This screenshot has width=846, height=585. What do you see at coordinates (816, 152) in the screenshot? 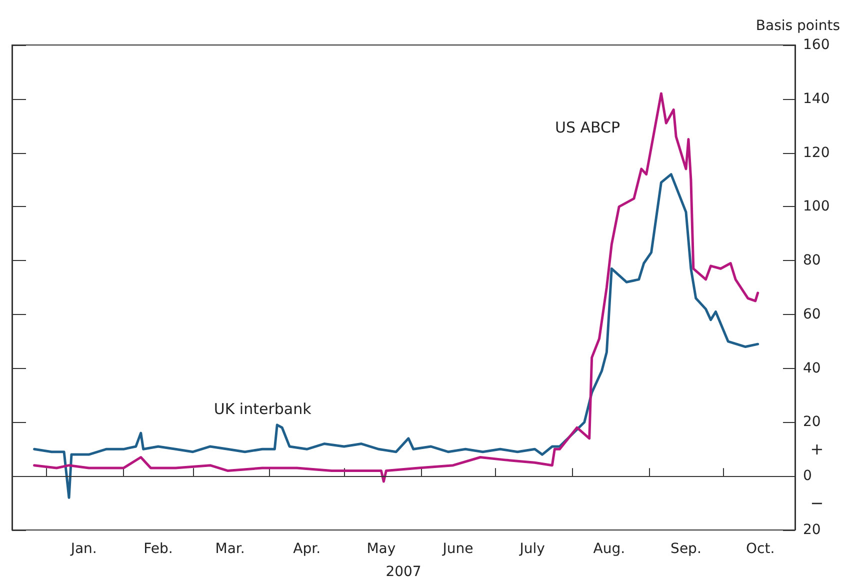
I see `y-tick-label: 120` at bounding box center [816, 152].